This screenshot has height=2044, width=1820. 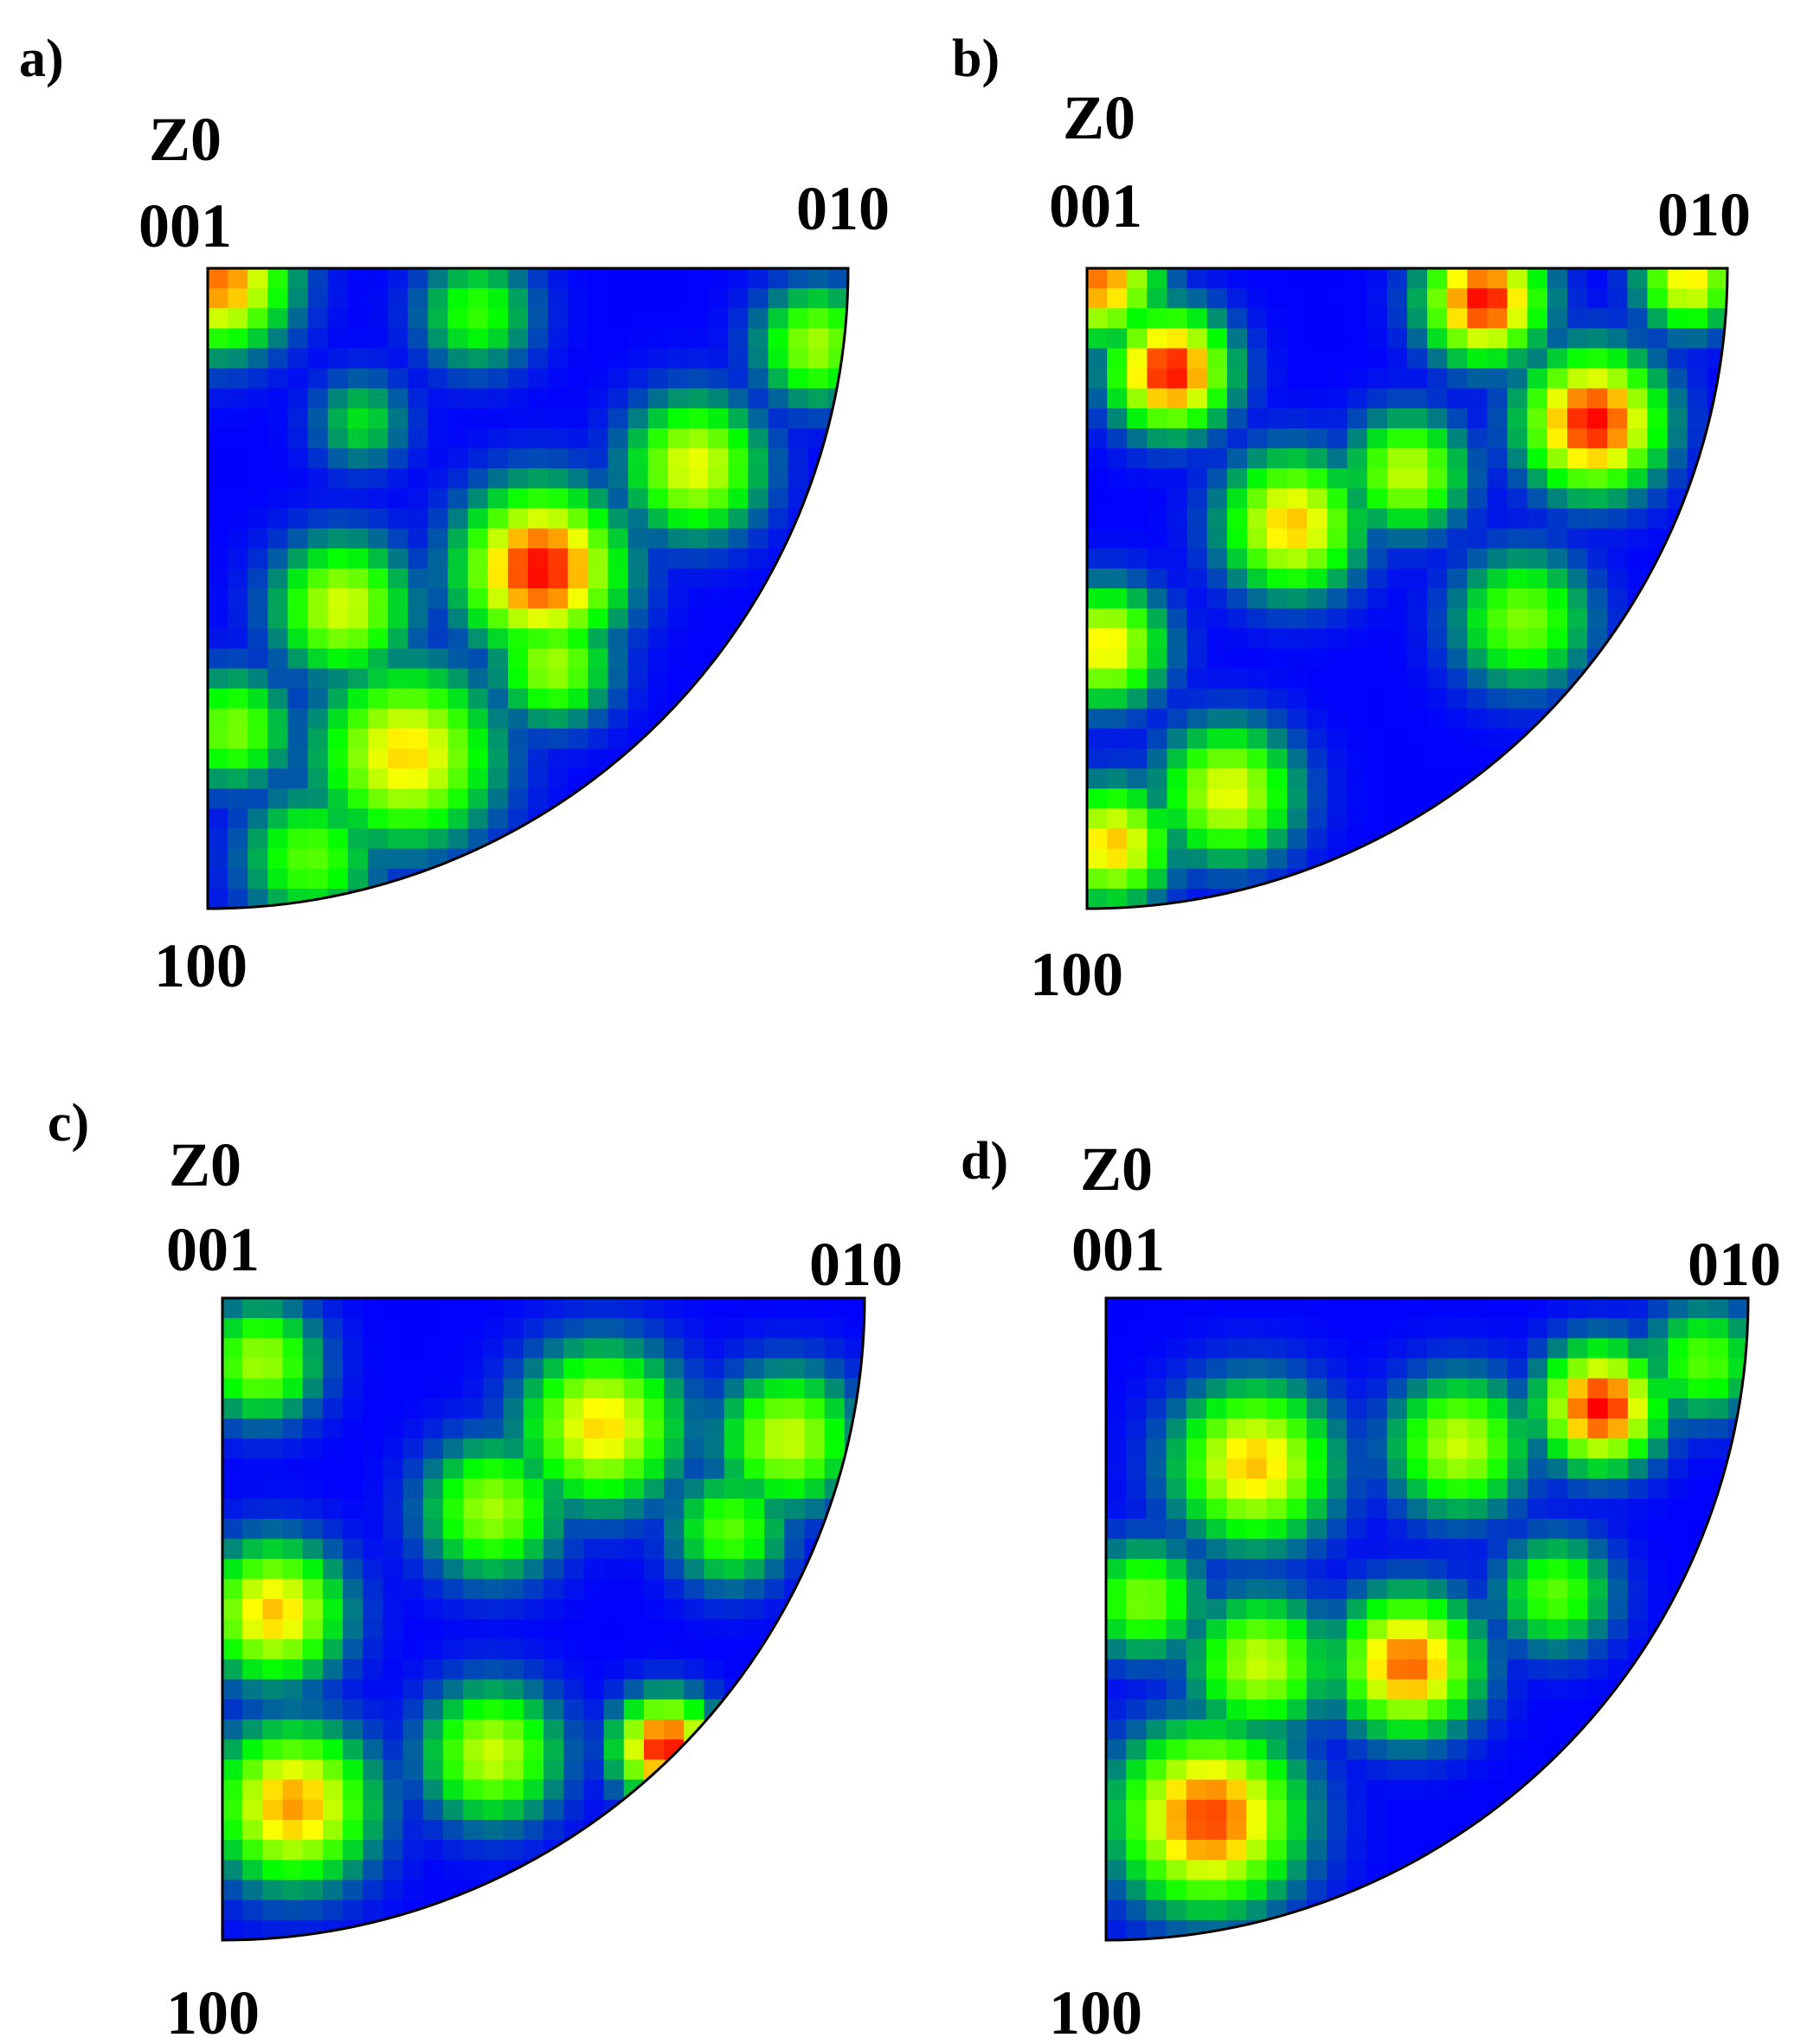 I want to click on map-label-d: Z0, so click(x=1116, y=1169).